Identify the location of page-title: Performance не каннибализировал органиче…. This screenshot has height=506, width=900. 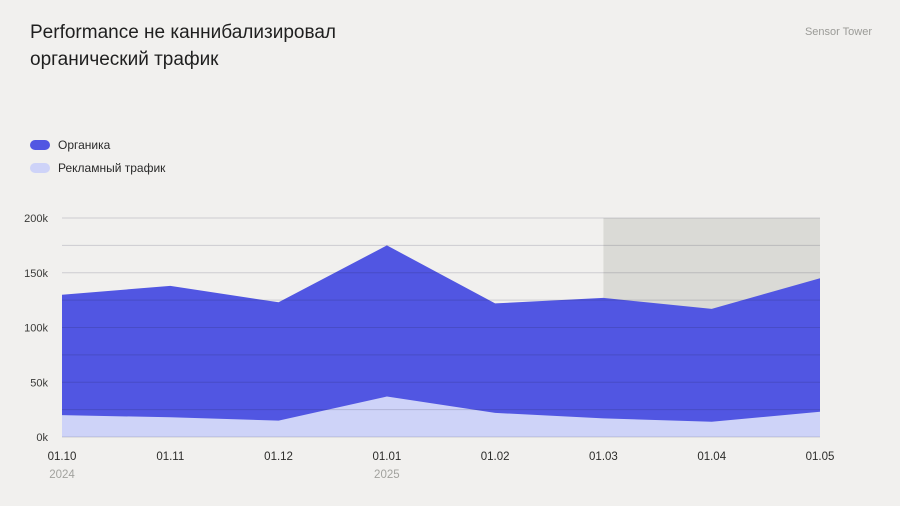
(183, 46).